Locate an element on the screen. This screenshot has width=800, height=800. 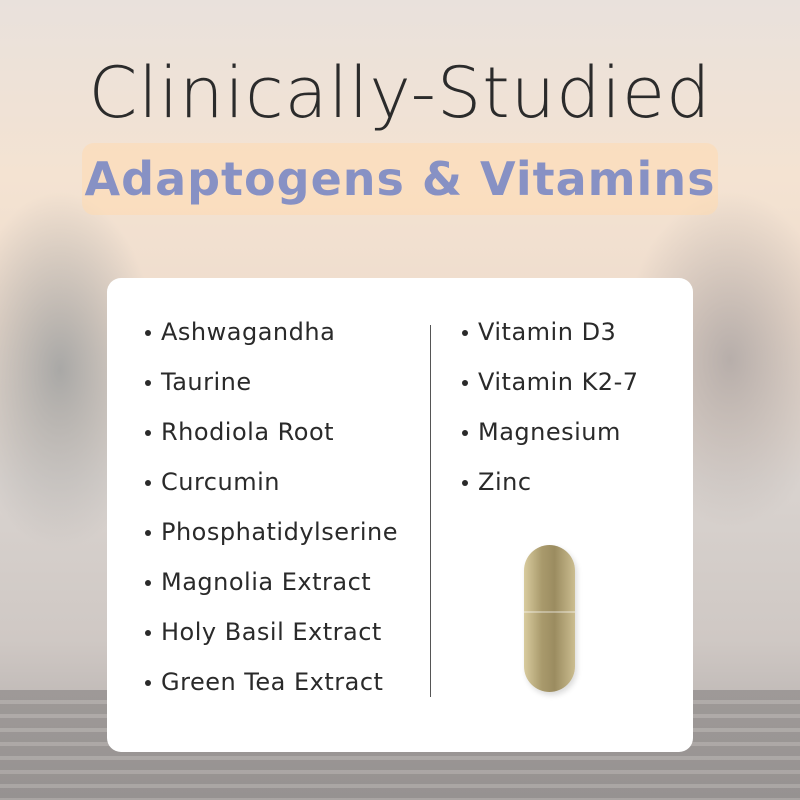
item-label: Vitamin D3 is located at coordinates (547, 332).